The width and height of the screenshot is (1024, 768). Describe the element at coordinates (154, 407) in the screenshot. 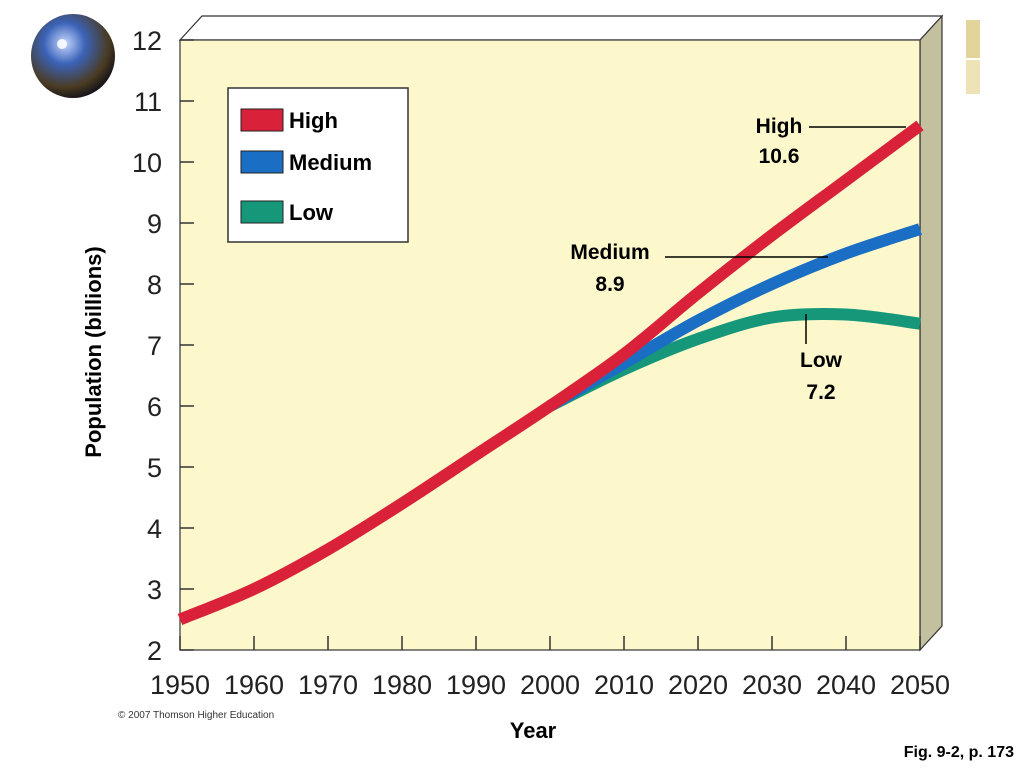

I see `y-tick-label: 6` at that location.